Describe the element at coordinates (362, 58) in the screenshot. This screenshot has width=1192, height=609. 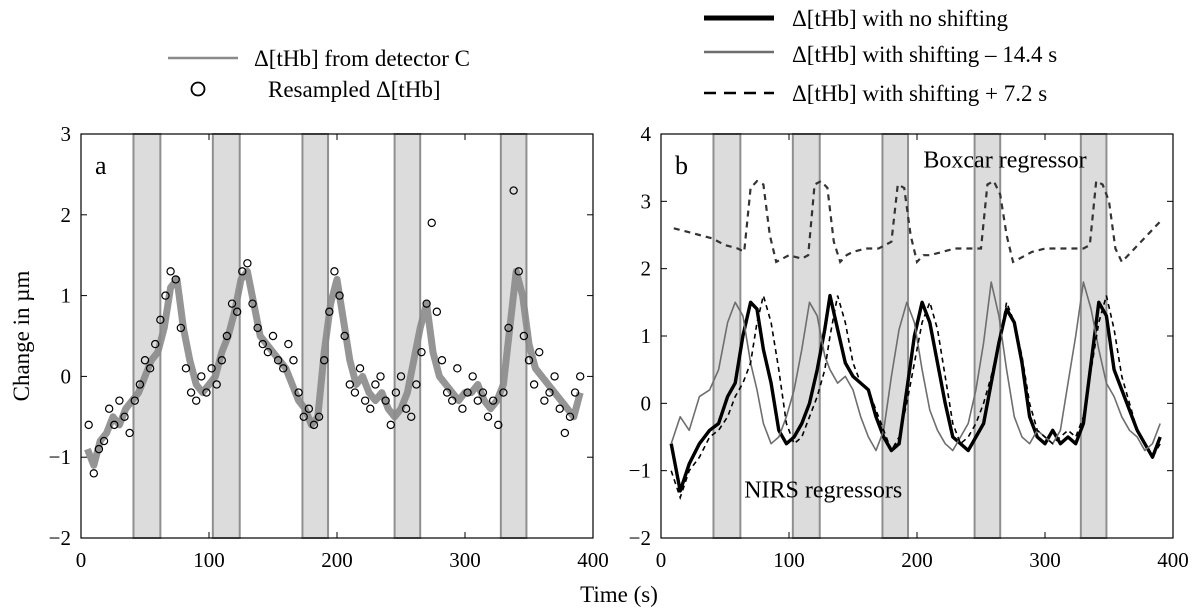
I see `legend-a-label-1: Δ[tHb] from detector C` at that location.